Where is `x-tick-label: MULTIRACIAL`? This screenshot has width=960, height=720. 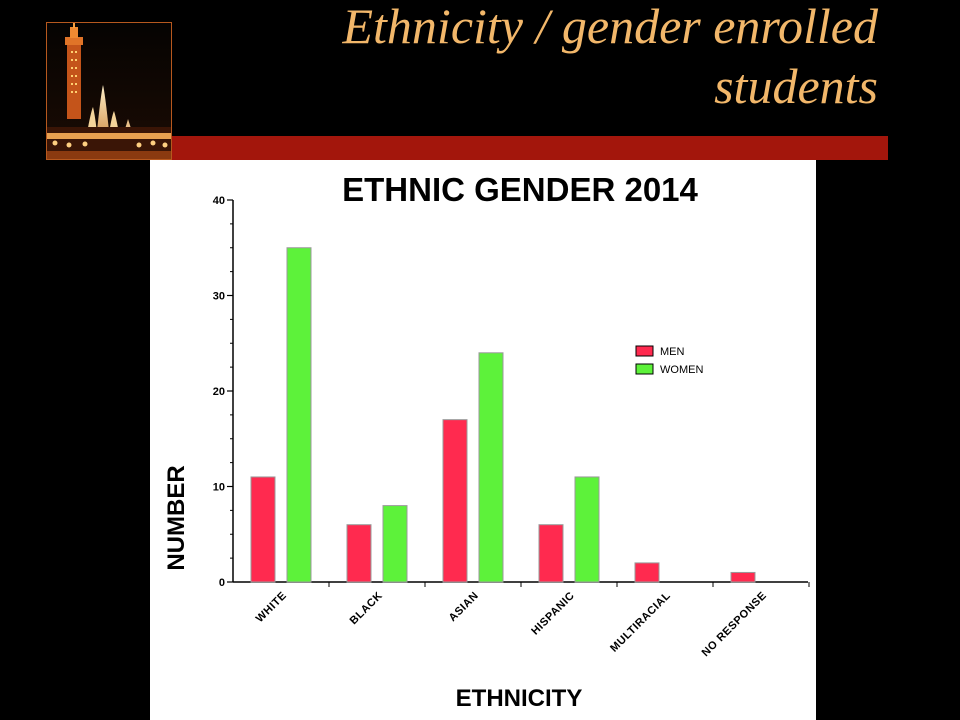 x-tick-label: MULTIRACIAL is located at coordinates (640, 622).